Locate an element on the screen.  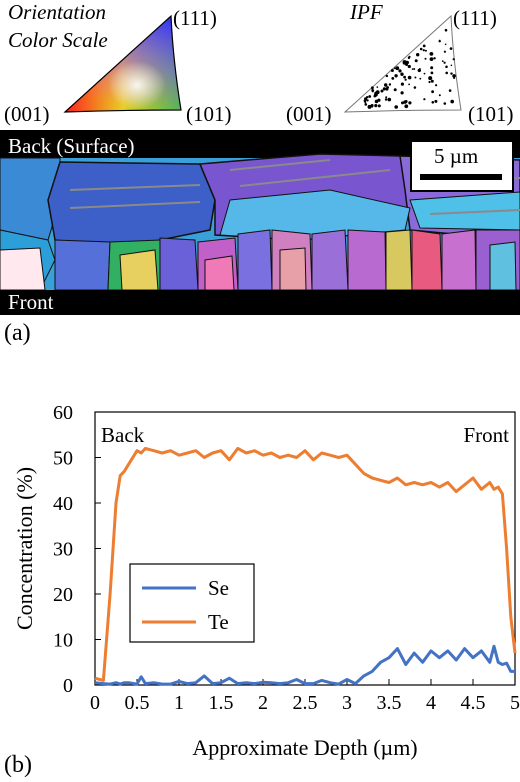
scale-bar-box: 5 µm is located at coordinates (462, 166).